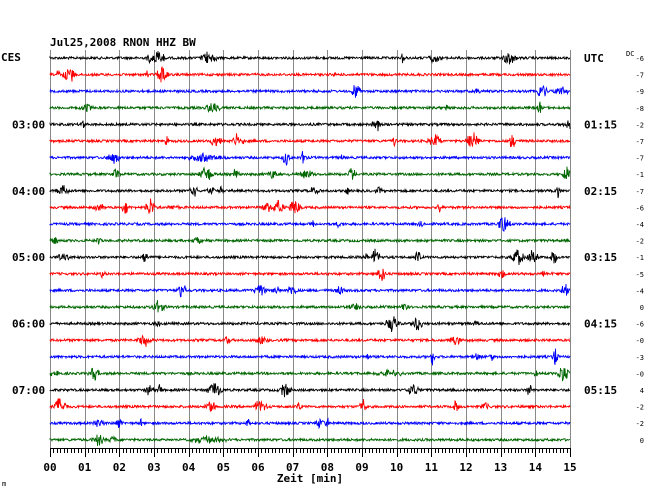 The image size is (650, 494). What do you see at coordinates (594, 58) in the screenshot?
I see `right-hour-label: UTC` at bounding box center [594, 58].